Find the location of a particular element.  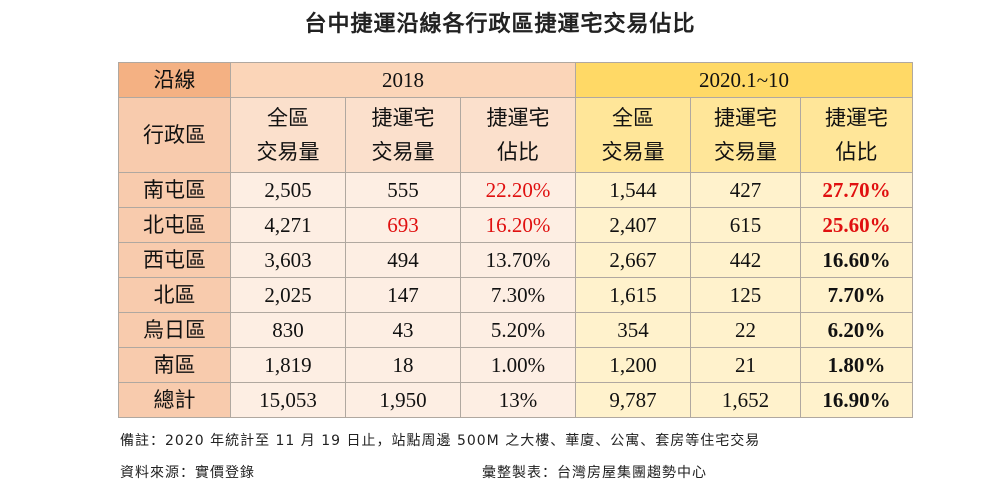

value-cell: 147 is located at coordinates (403, 295).